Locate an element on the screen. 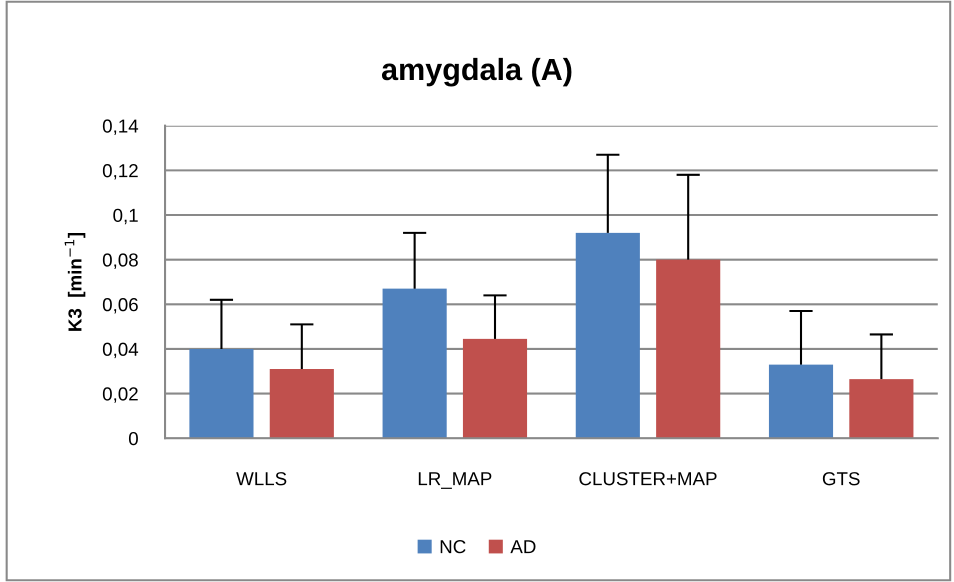 Image resolution: width=954 pixels, height=582 pixels. y-tick-label: 0,02 is located at coordinates (120, 395).